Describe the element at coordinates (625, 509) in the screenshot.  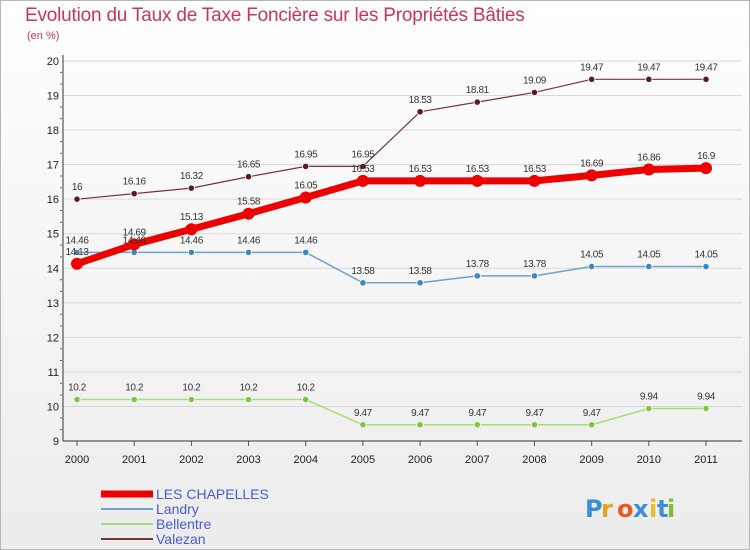
I see `logo-letter: o` at that location.